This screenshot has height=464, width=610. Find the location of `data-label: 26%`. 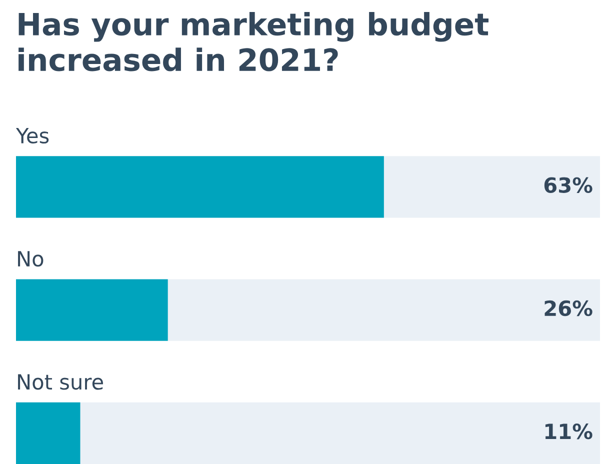

data-label: 26% is located at coordinates (568, 308).